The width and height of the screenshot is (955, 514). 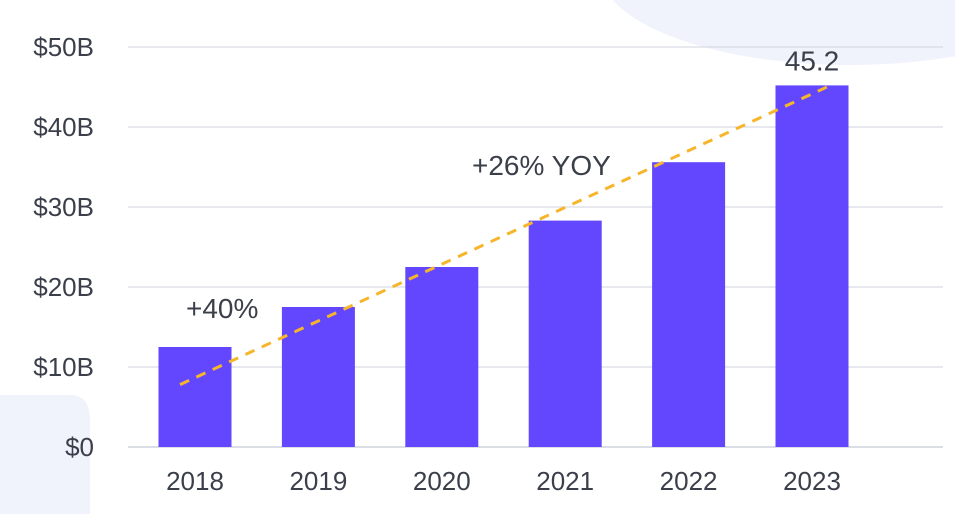 What do you see at coordinates (812, 481) in the screenshot?
I see `x-tick-label: 2023` at bounding box center [812, 481].